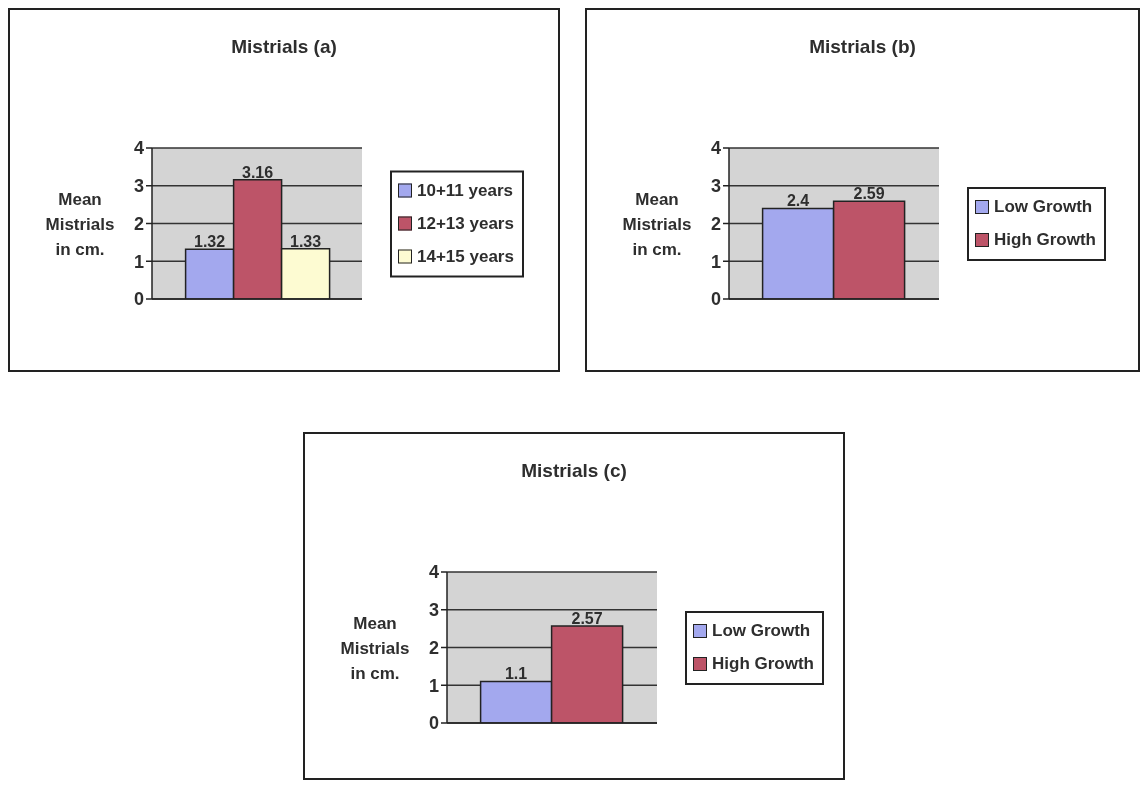 The image size is (1143, 785). What do you see at coordinates (210, 242) in the screenshot?
I see `data-label: 1.32` at bounding box center [210, 242].